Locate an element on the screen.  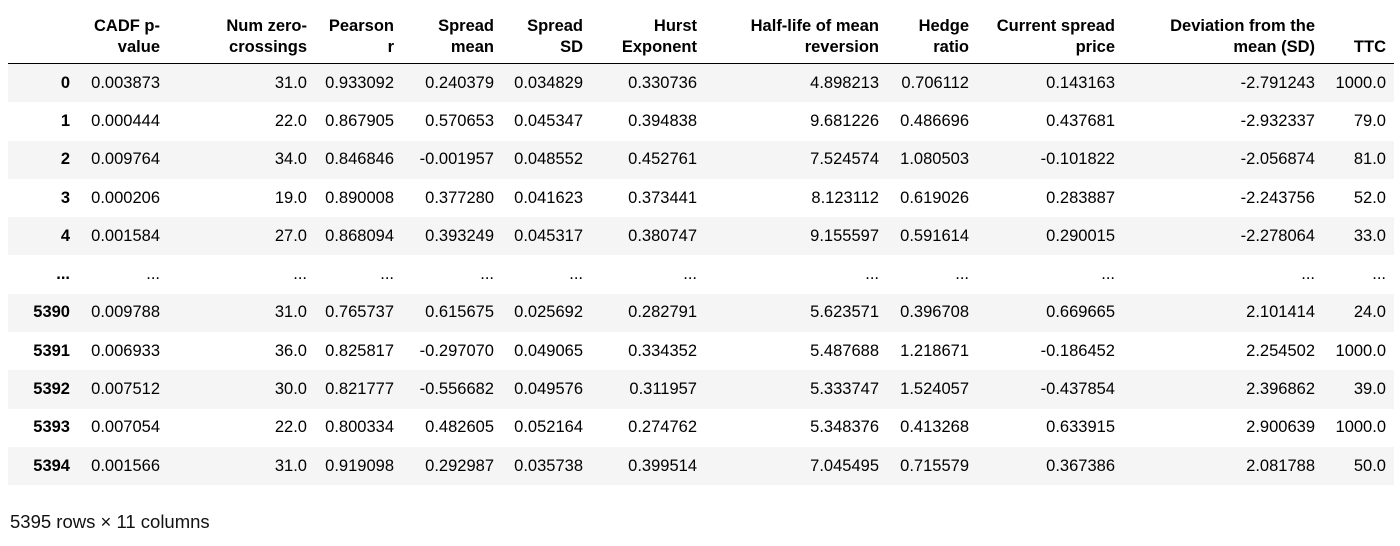
table-cell: 27.0 is located at coordinates (290, 235).